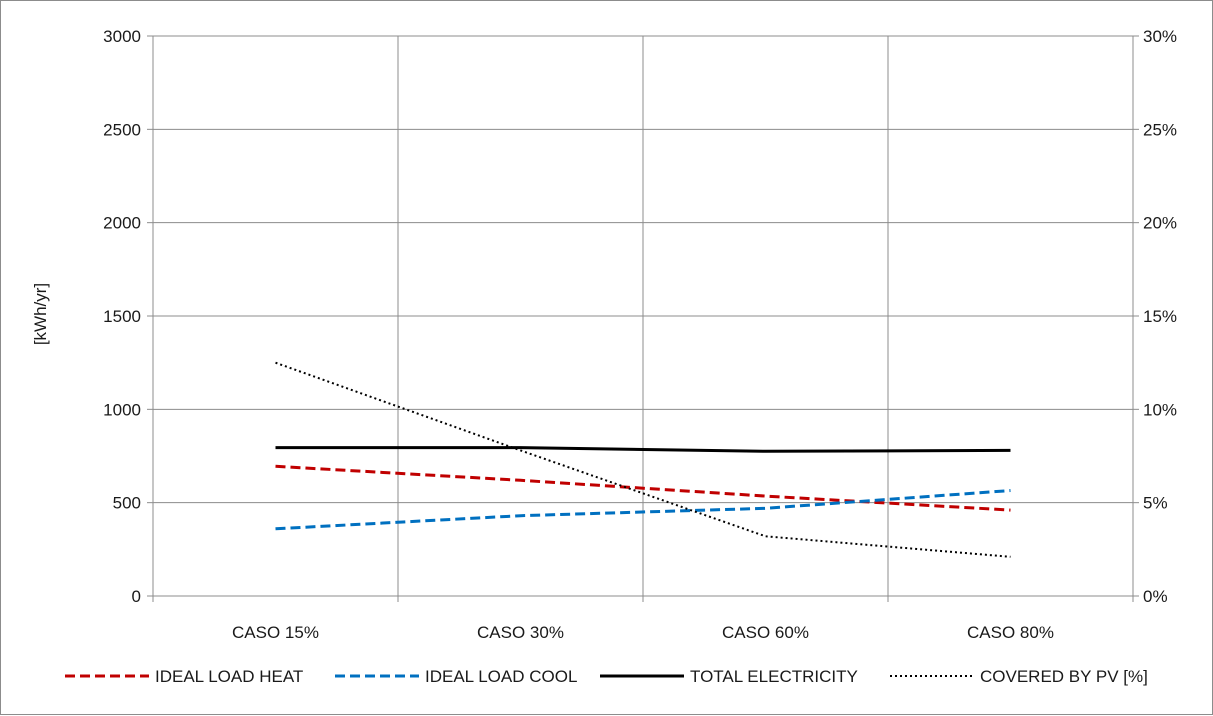 The image size is (1213, 716). I want to click on x-axis-tick-labels: CASO 15% CASO 30% CASO 60% CASO 80%, so click(643, 632).